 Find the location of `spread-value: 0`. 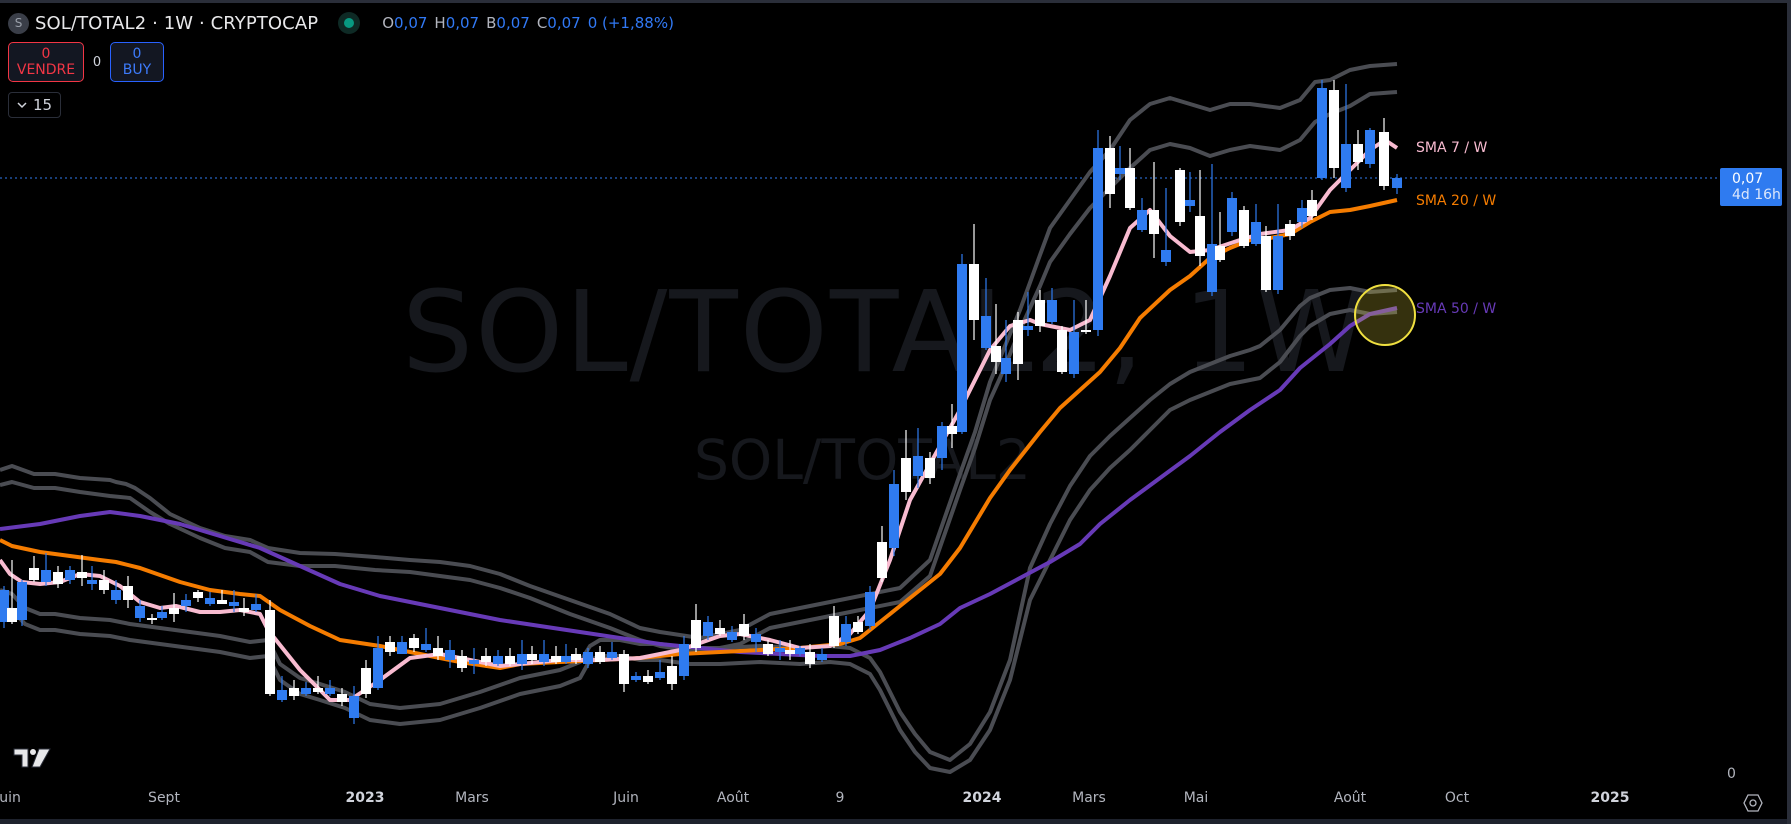

spread-value: 0 is located at coordinates (97, 62).